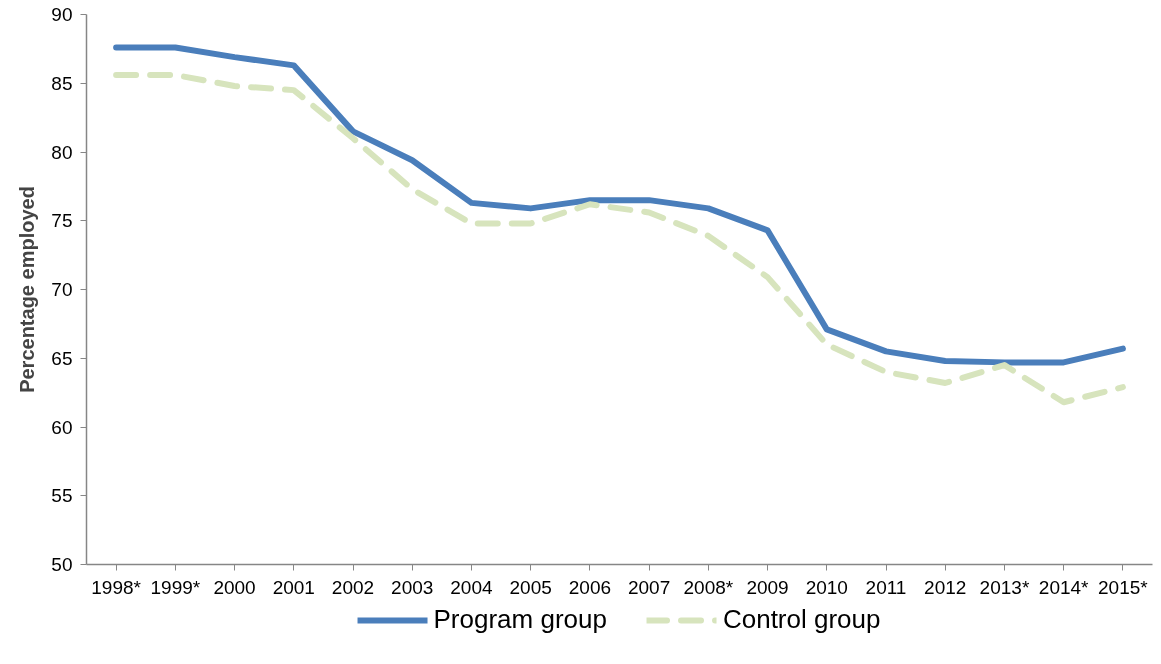 Image resolution: width=1161 pixels, height=664 pixels. Describe the element at coordinates (826, 587) in the screenshot. I see `x-tick-label: 2010` at that location.